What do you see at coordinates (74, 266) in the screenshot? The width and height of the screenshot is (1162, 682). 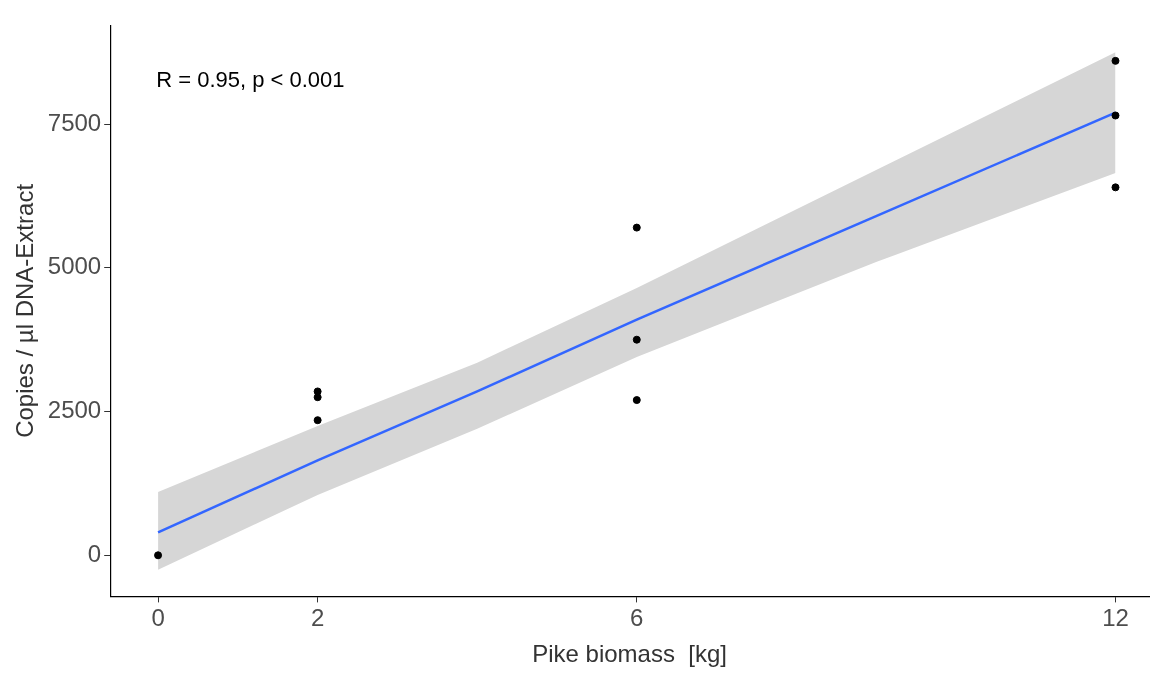 I see `y-tick-label: 5000` at bounding box center [74, 266].